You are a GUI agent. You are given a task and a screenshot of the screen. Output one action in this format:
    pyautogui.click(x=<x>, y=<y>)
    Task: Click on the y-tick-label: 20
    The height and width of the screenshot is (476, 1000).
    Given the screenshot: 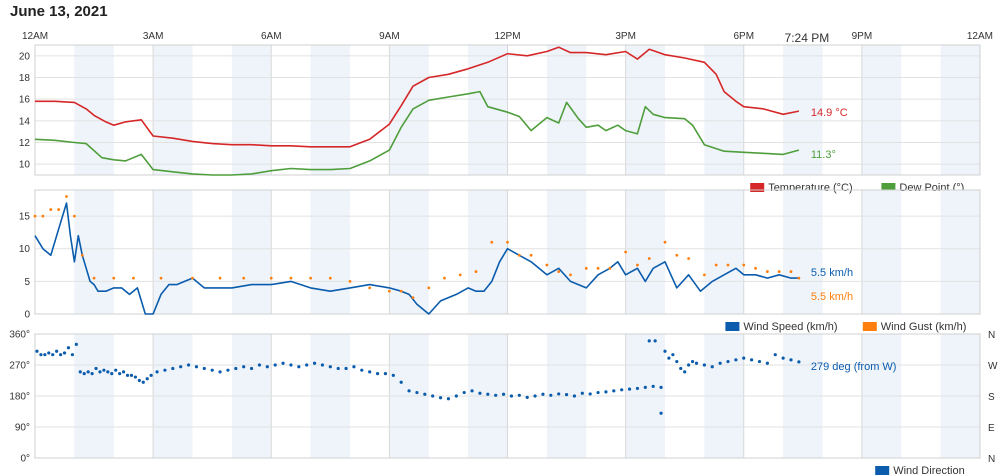 What is the action you would take?
    pyautogui.click(x=25, y=56)
    